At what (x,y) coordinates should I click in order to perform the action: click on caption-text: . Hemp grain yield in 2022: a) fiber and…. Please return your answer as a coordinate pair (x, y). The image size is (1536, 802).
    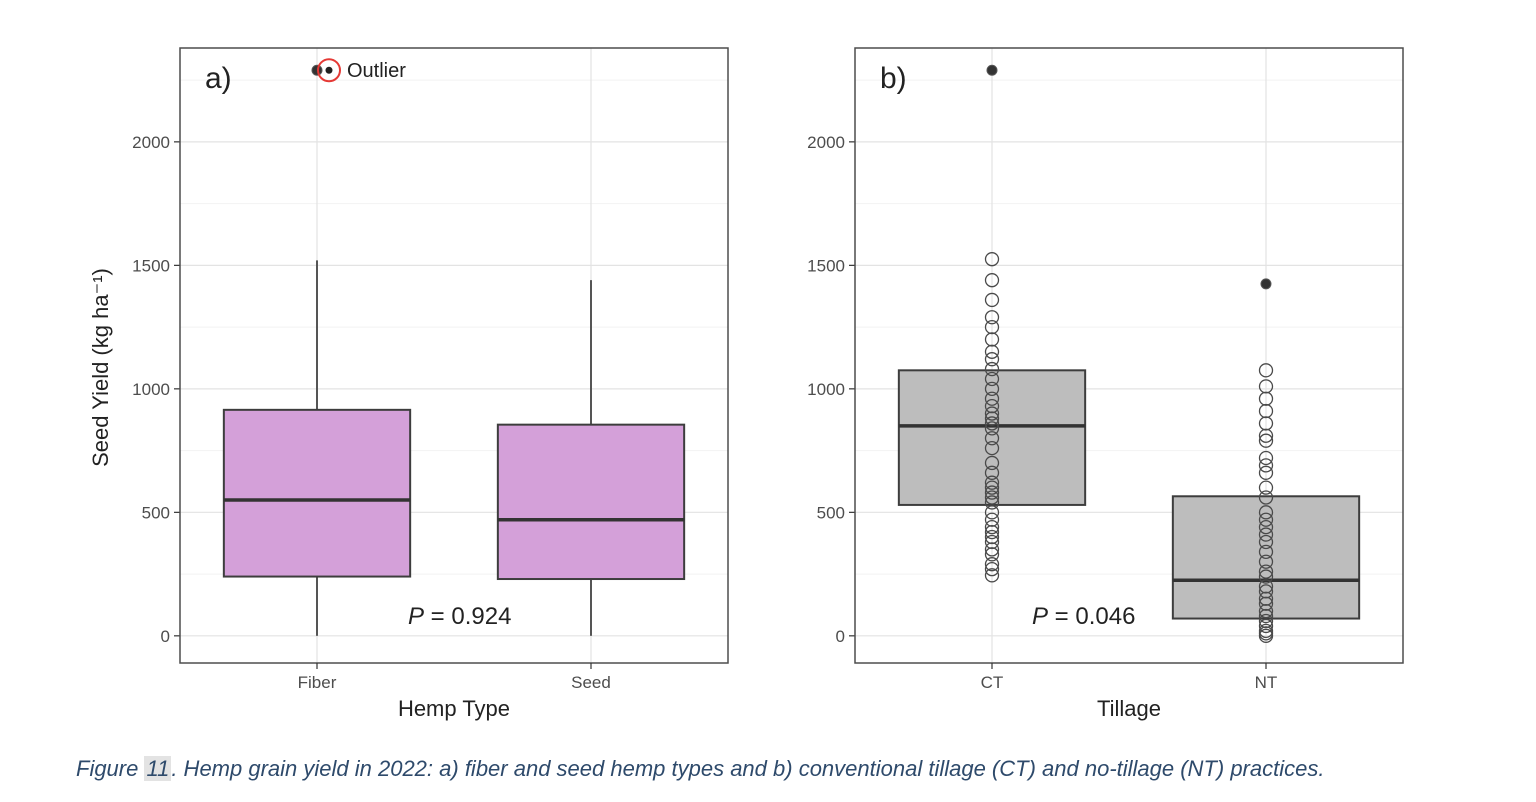
    Looking at the image, I should click on (748, 768).